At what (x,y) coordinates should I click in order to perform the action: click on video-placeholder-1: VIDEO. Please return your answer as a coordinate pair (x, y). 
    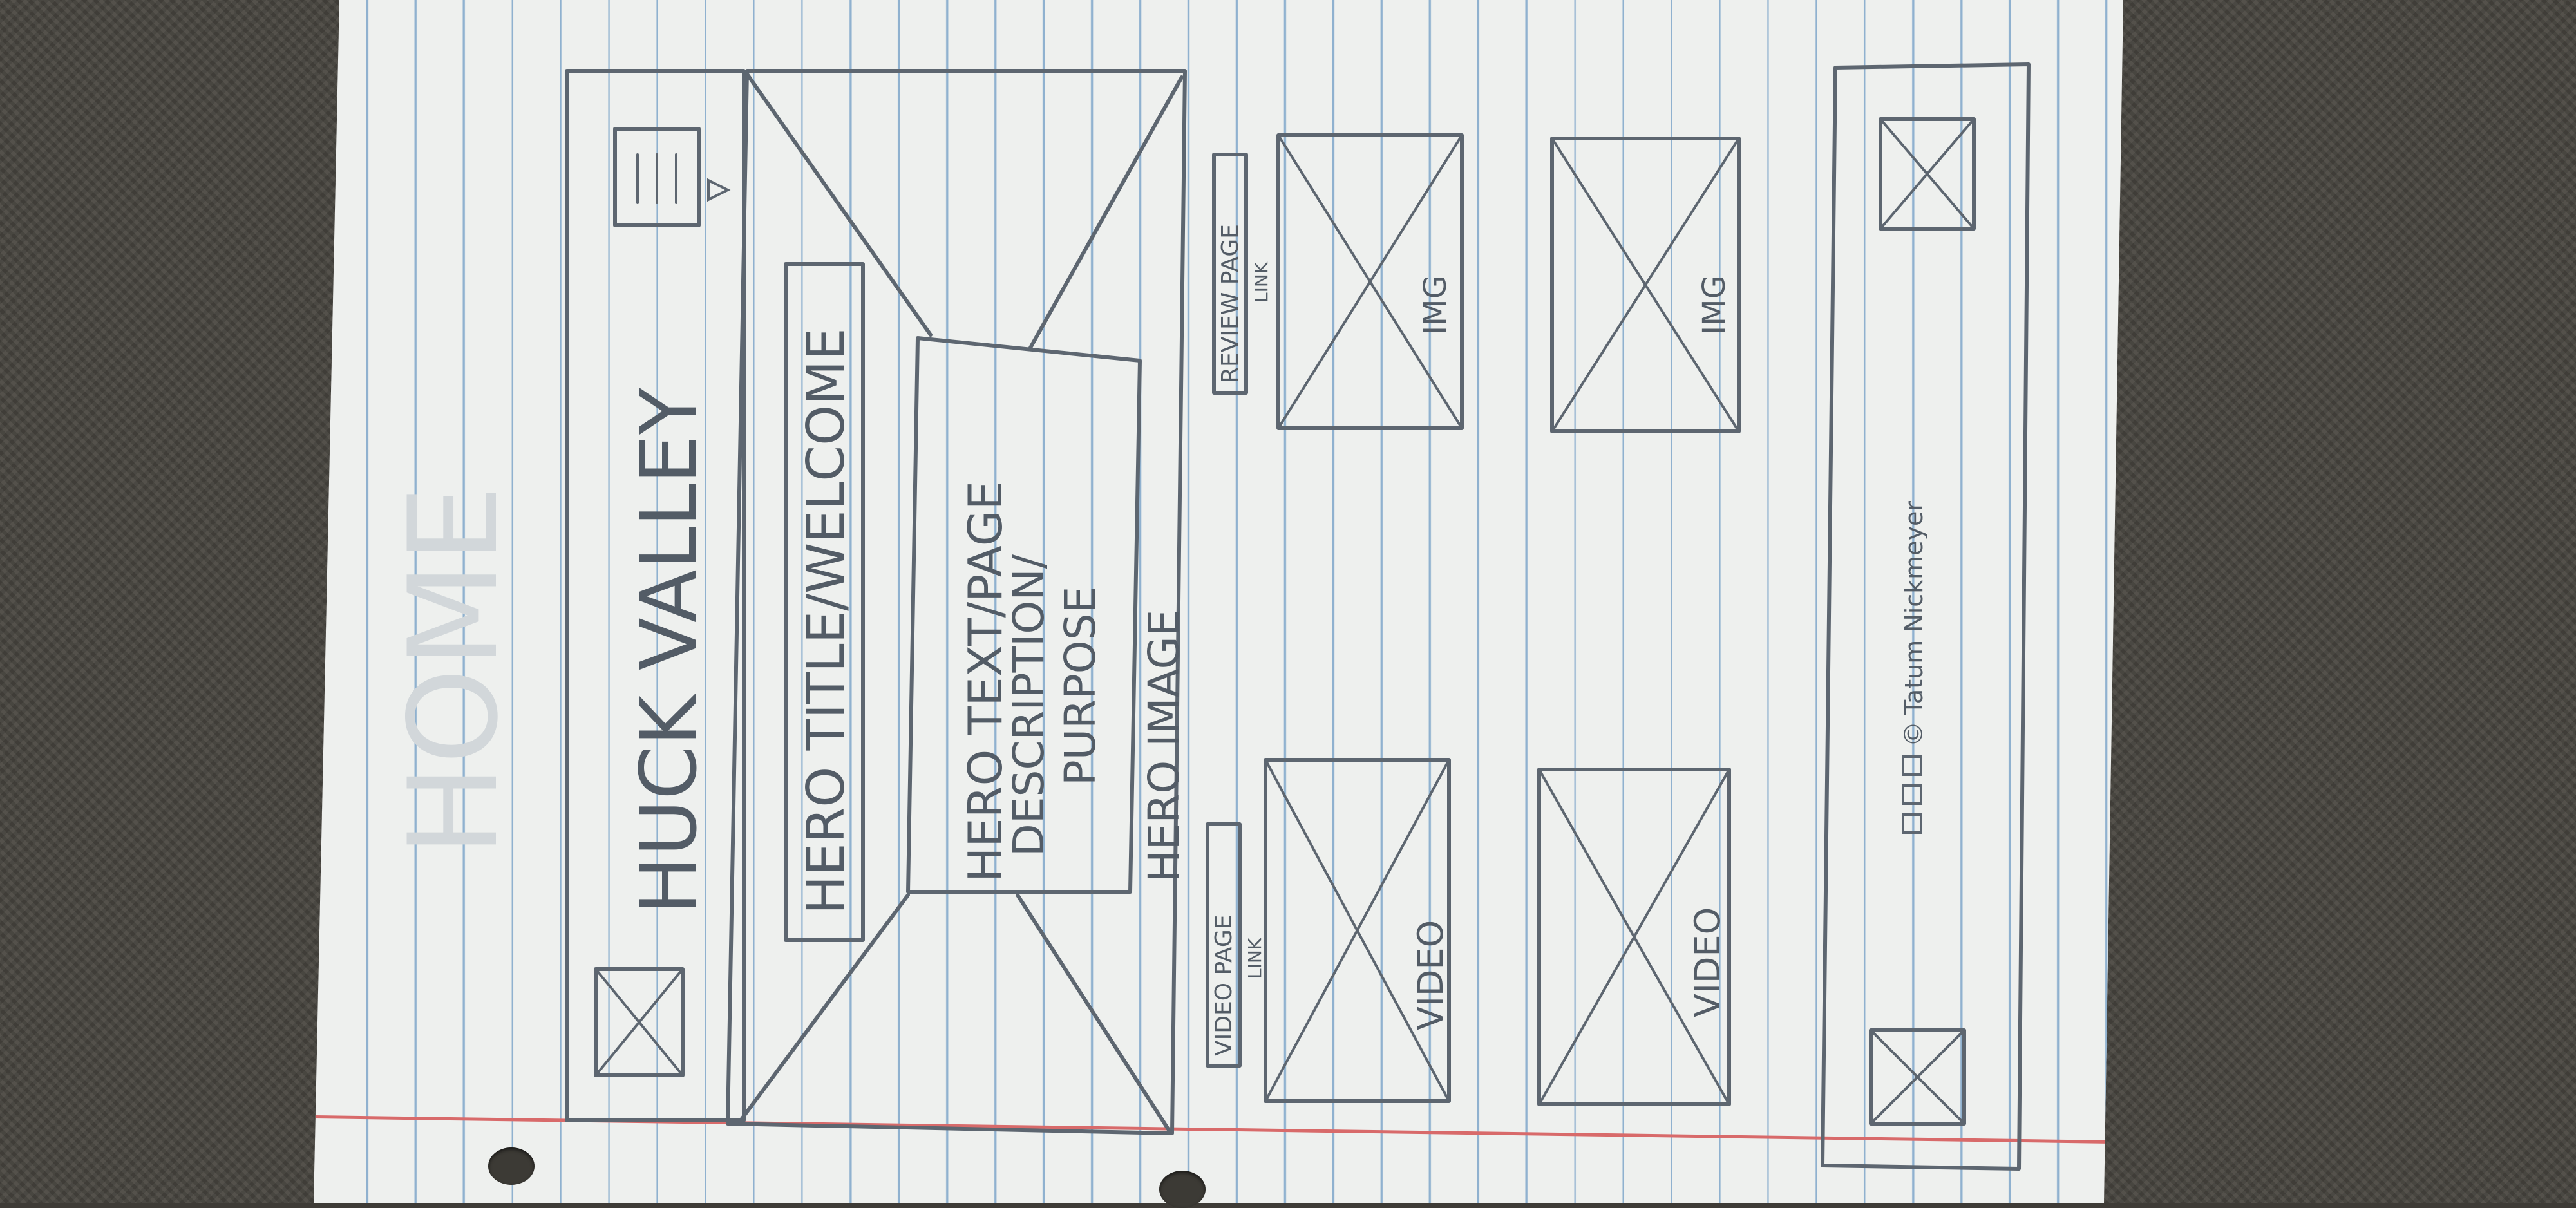
    Looking at the image, I should click on (1357, 931).